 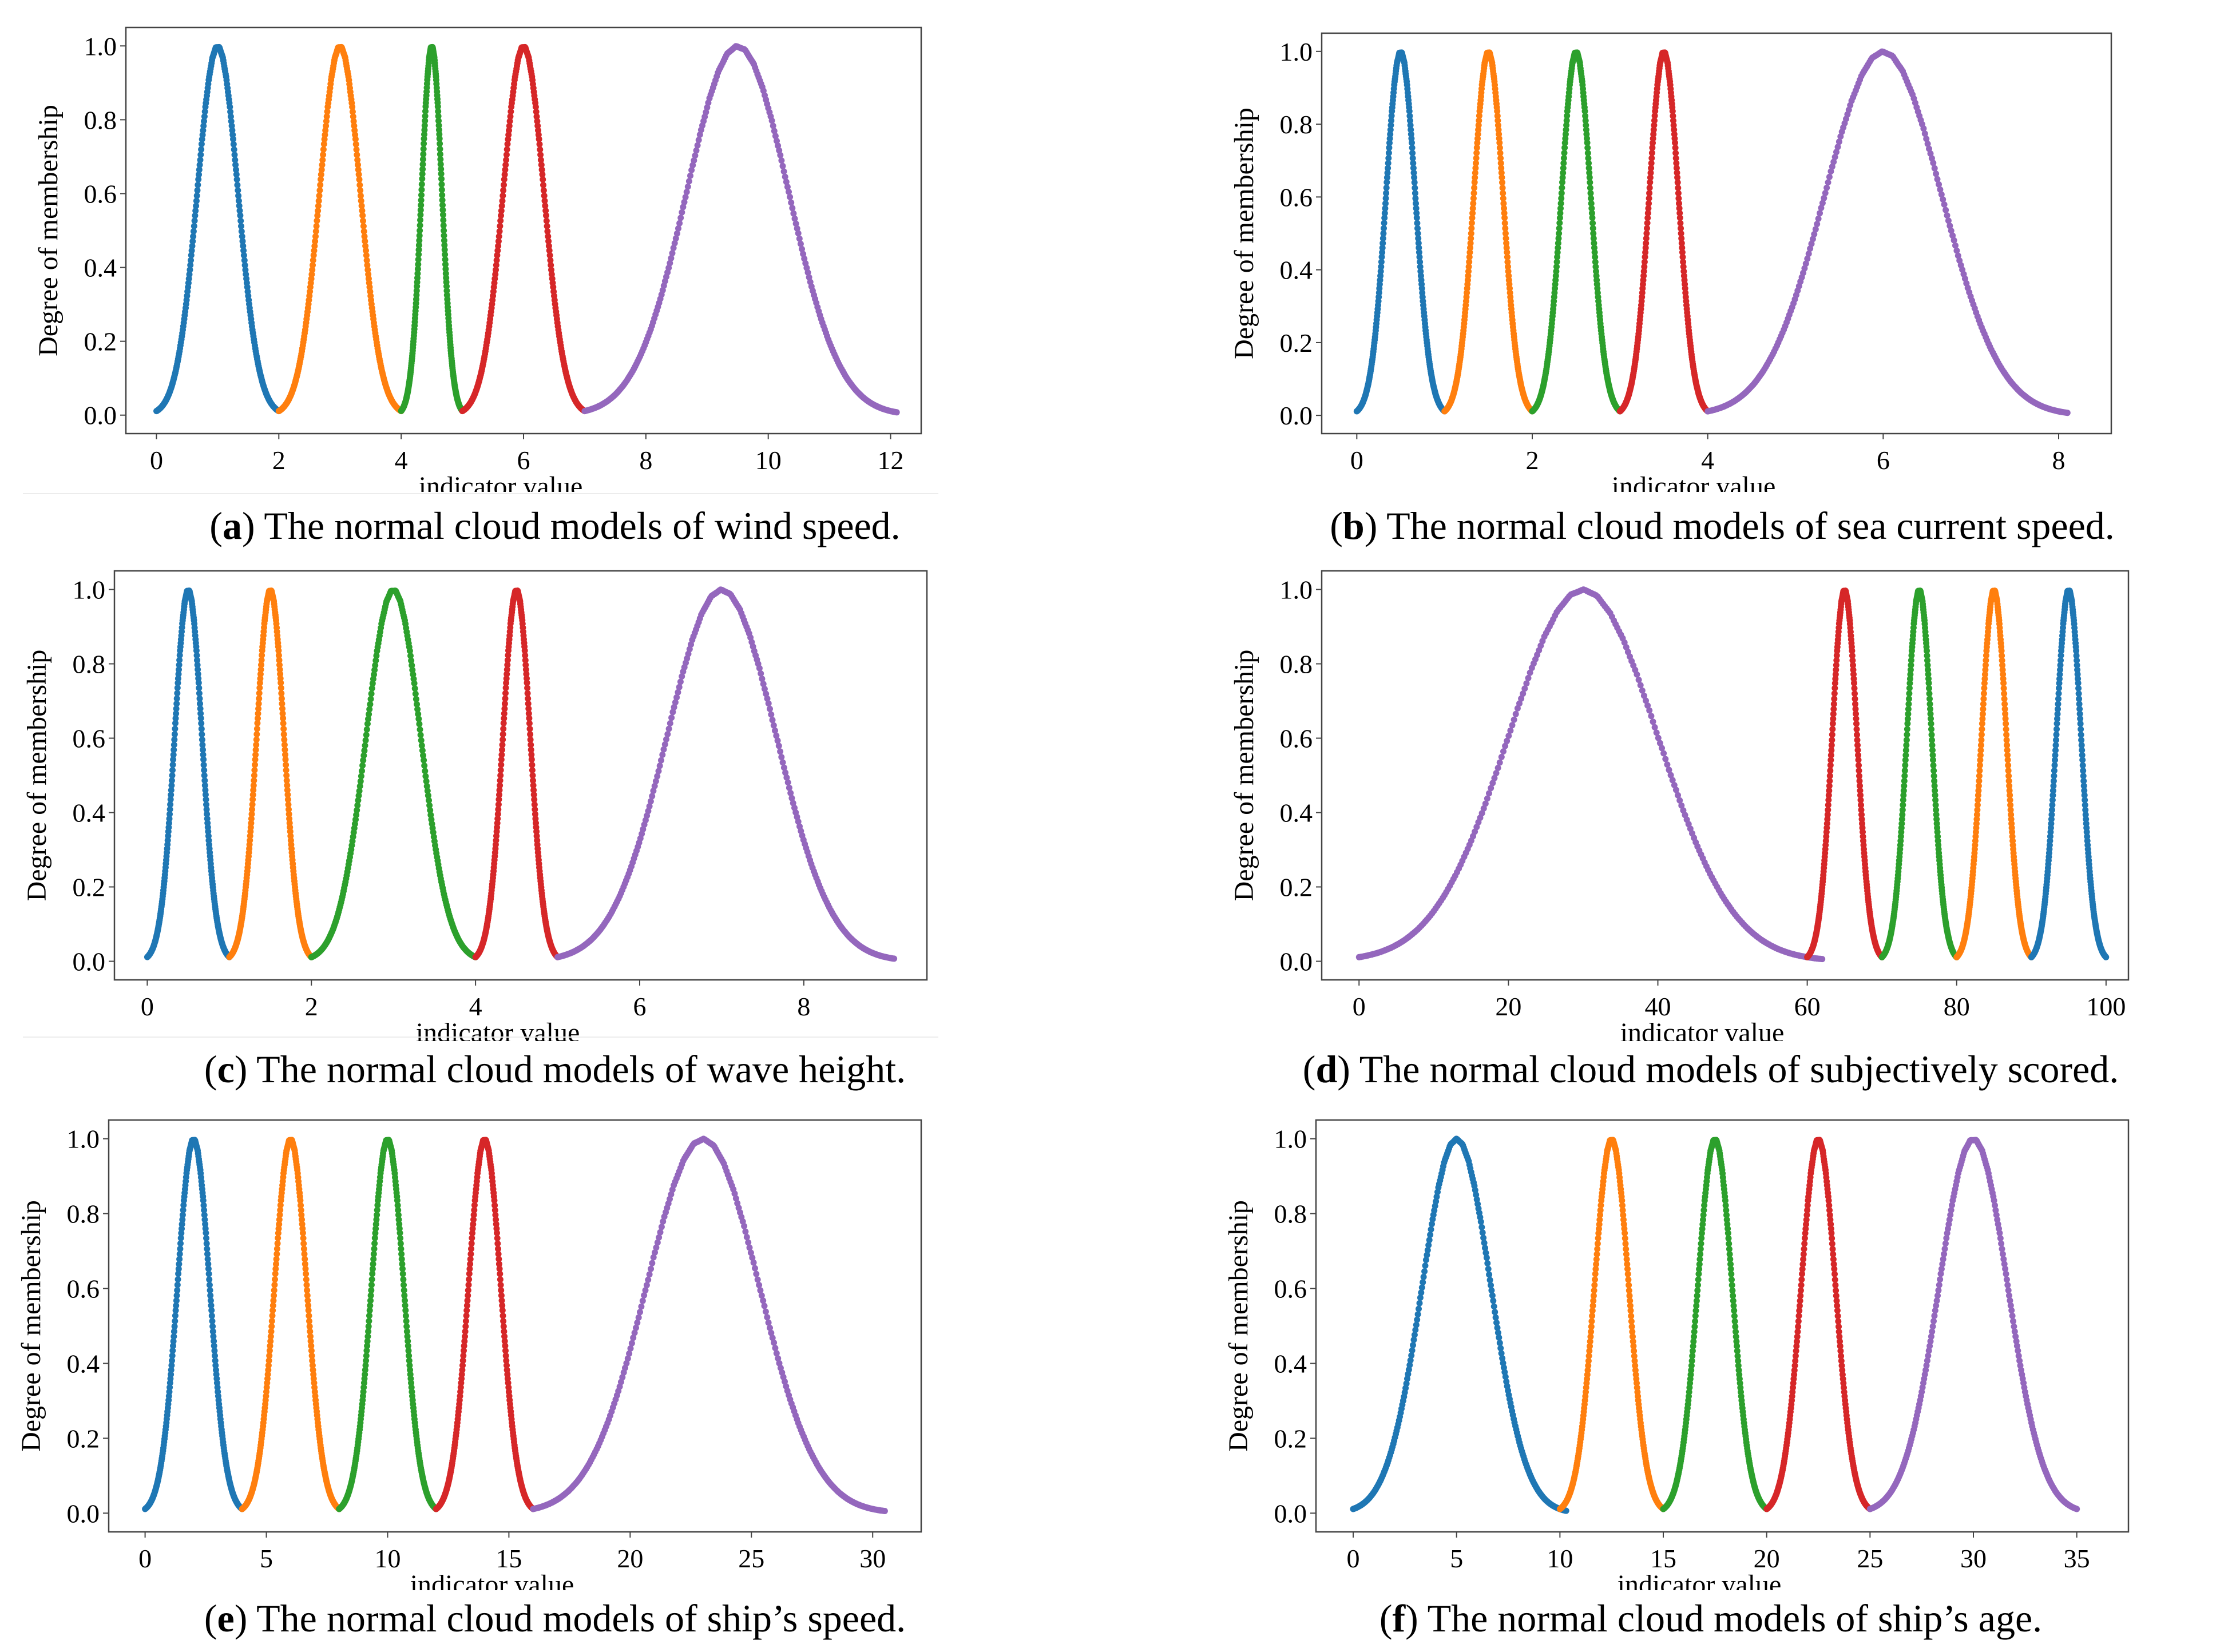 I want to click on y-tick-label: 0.4, so click(x=1296, y=270).